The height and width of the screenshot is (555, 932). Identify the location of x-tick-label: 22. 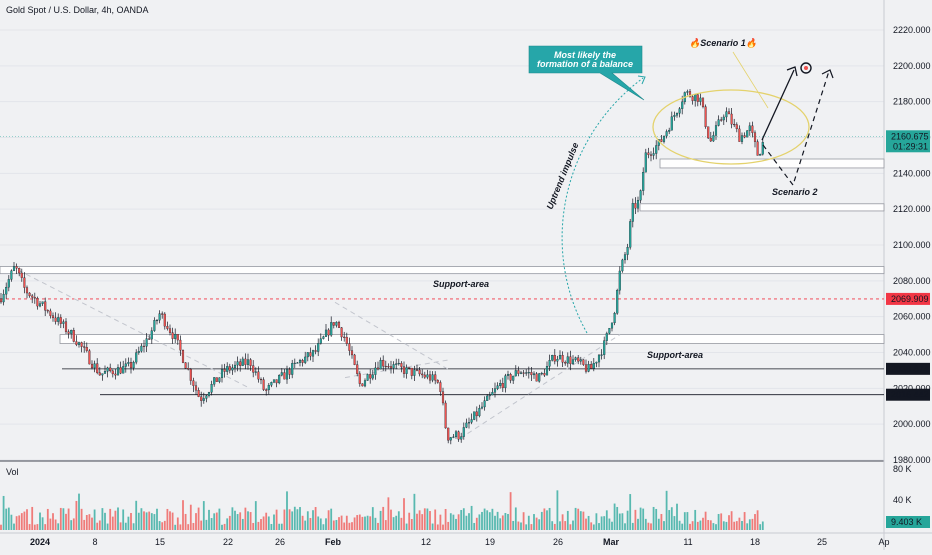
(228, 542).